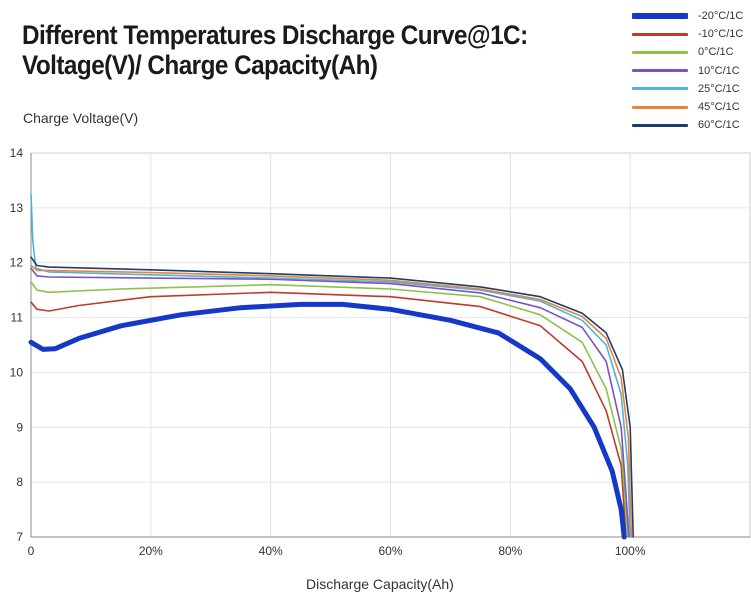  Describe the element at coordinates (719, 88) in the screenshot. I see `legend-label: 25°C/1C` at that location.